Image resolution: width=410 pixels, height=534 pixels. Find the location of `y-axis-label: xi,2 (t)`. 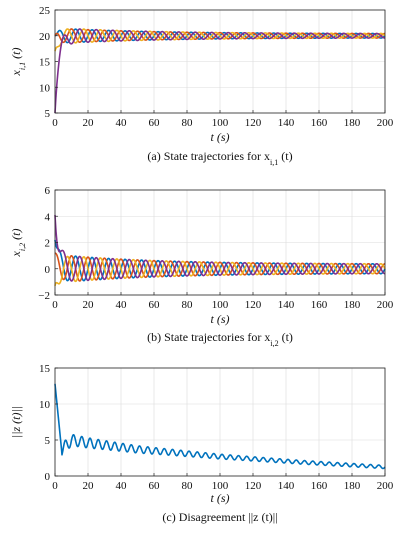

y-axis-label: xi,2 (t) is located at coordinates (18, 243).